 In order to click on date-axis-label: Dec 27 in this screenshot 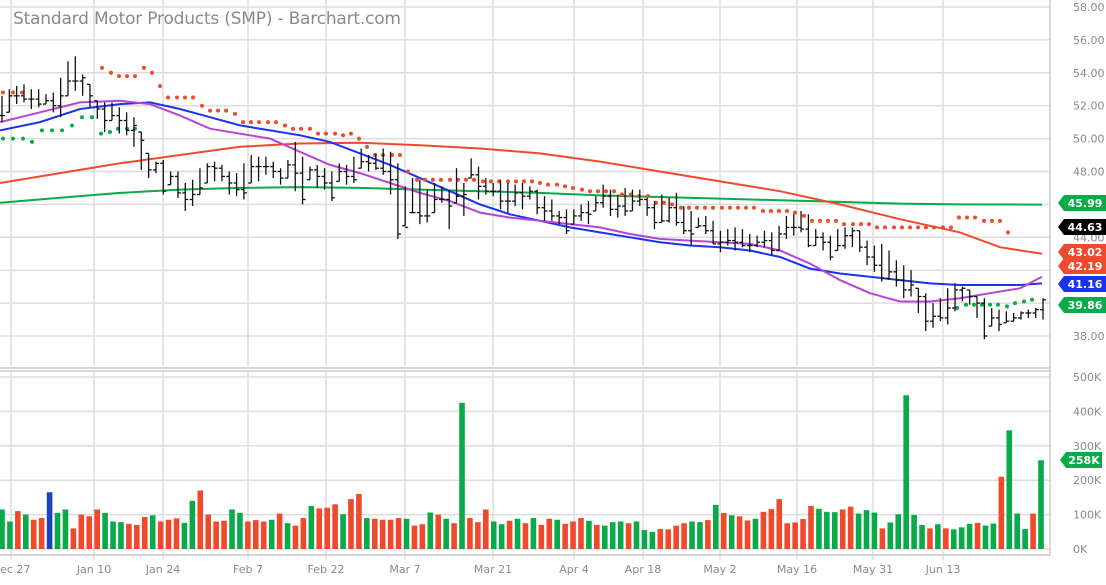, I will do `click(15, 569)`.